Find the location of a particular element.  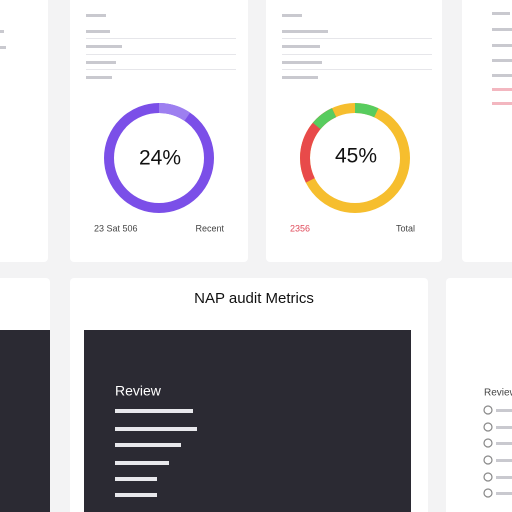

percent-label: 24% is located at coordinates (160, 158).